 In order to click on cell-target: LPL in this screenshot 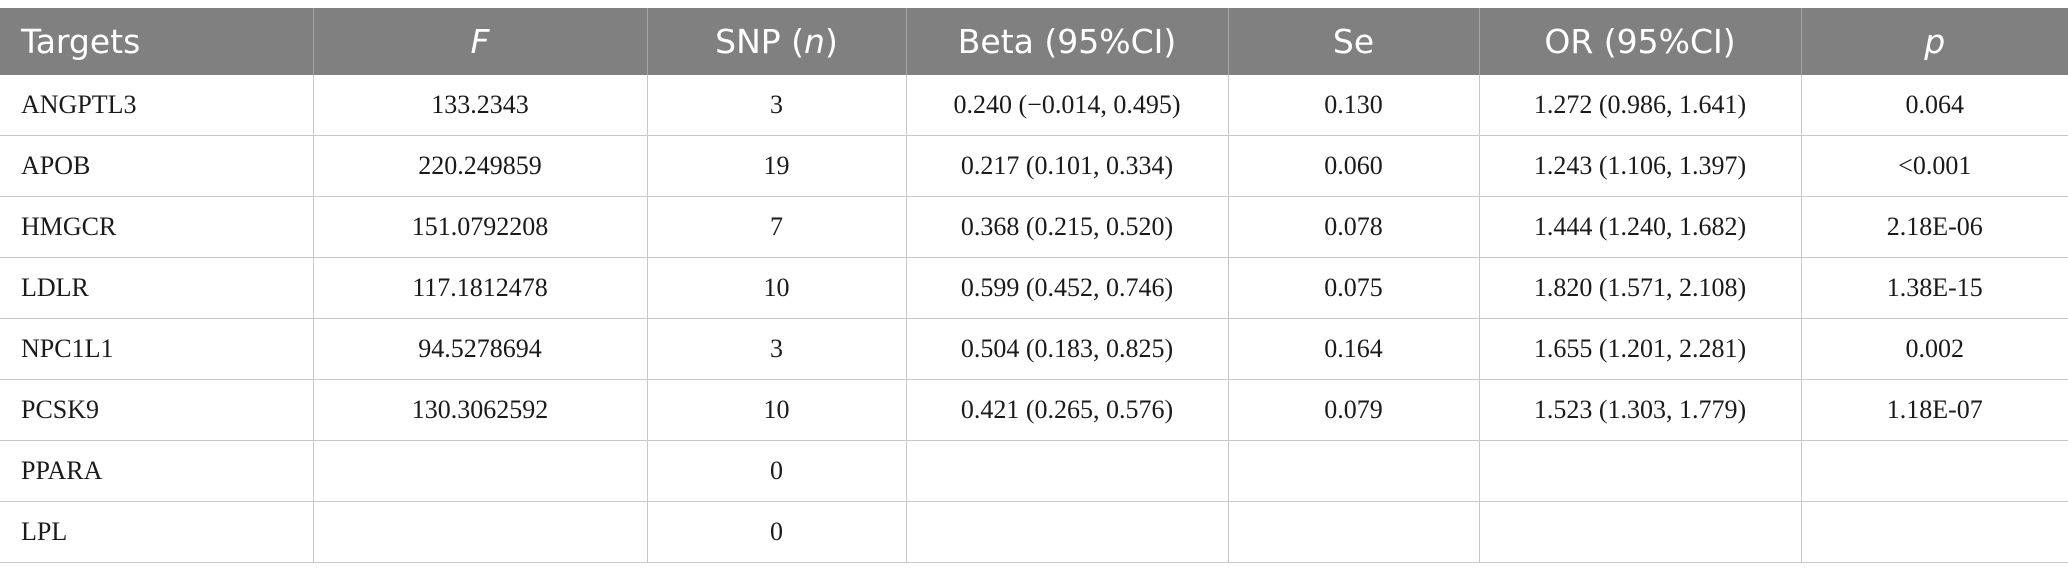, I will do `click(157, 532)`.